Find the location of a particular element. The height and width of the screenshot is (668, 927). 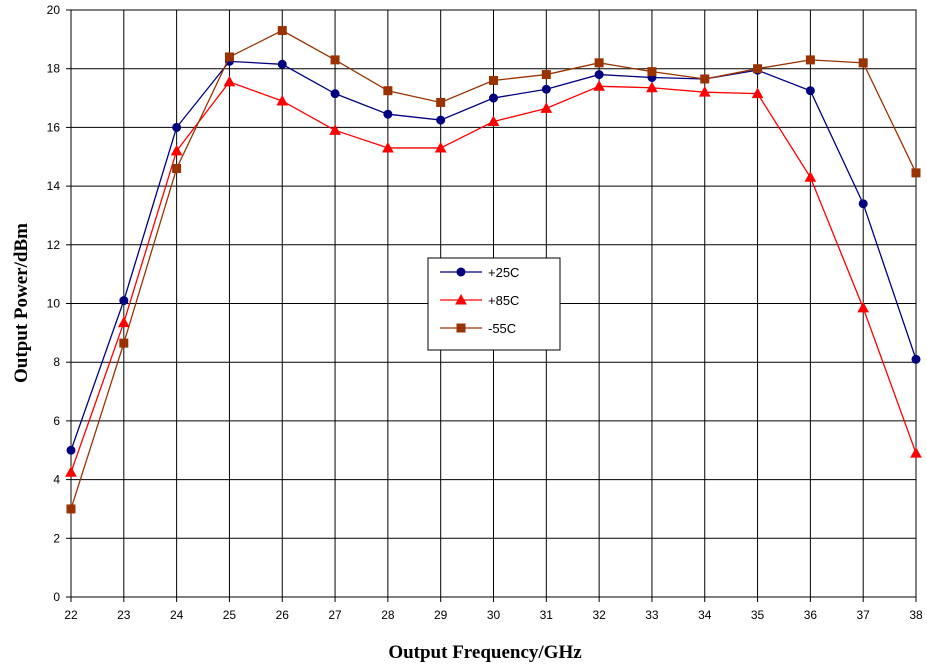

x-tick-label: 23 is located at coordinates (124, 615).